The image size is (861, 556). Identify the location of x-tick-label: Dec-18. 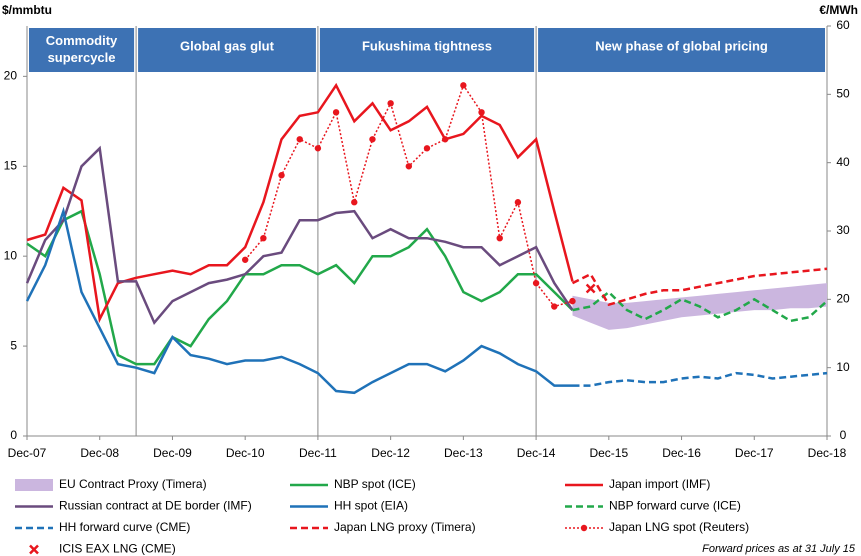
(827, 453).